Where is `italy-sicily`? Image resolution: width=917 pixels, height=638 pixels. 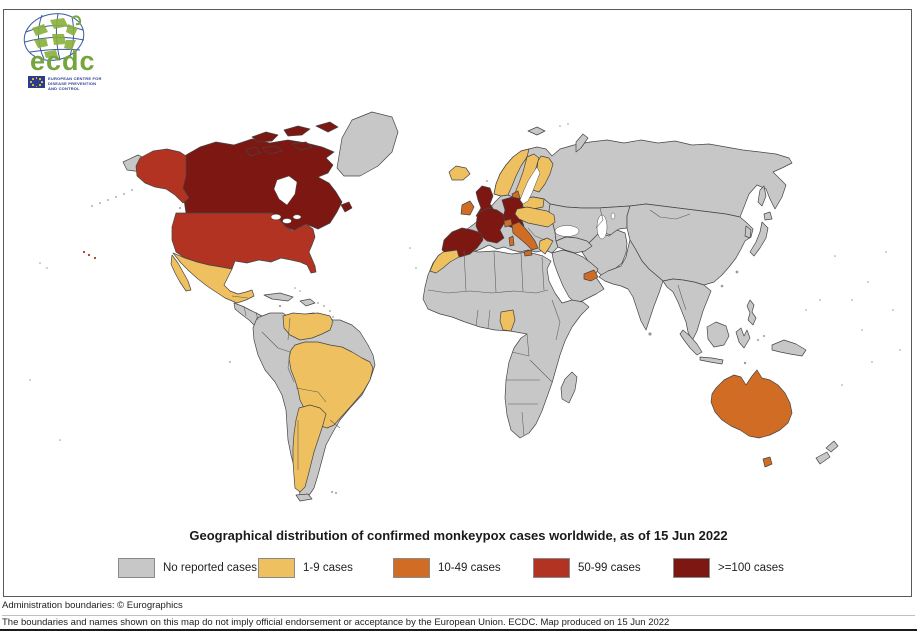
italy-sicily is located at coordinates (528, 253).